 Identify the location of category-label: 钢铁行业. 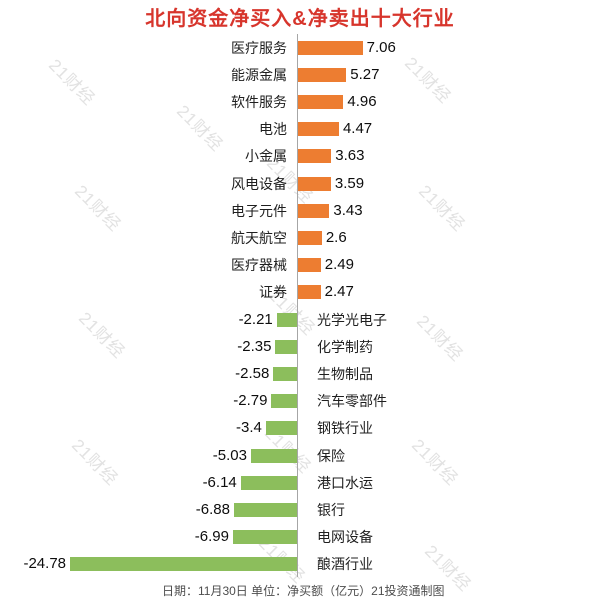
(345, 428).